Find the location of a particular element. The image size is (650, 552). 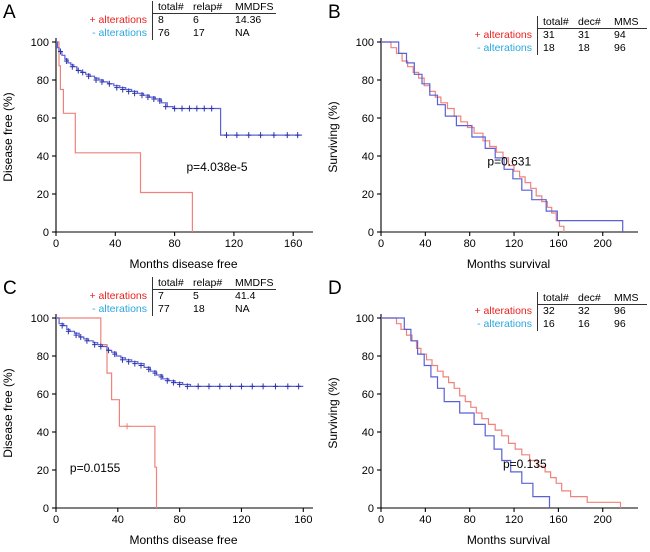

panel-b-letter: B is located at coordinates (334, 12).